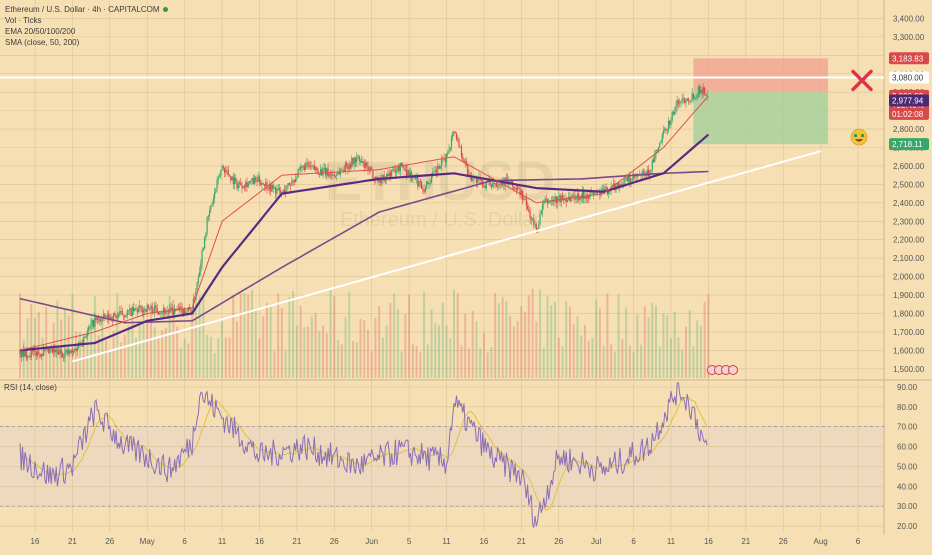 Image resolution: width=932 pixels, height=555 pixels. I want to click on take-profit-zone, so click(761, 118).